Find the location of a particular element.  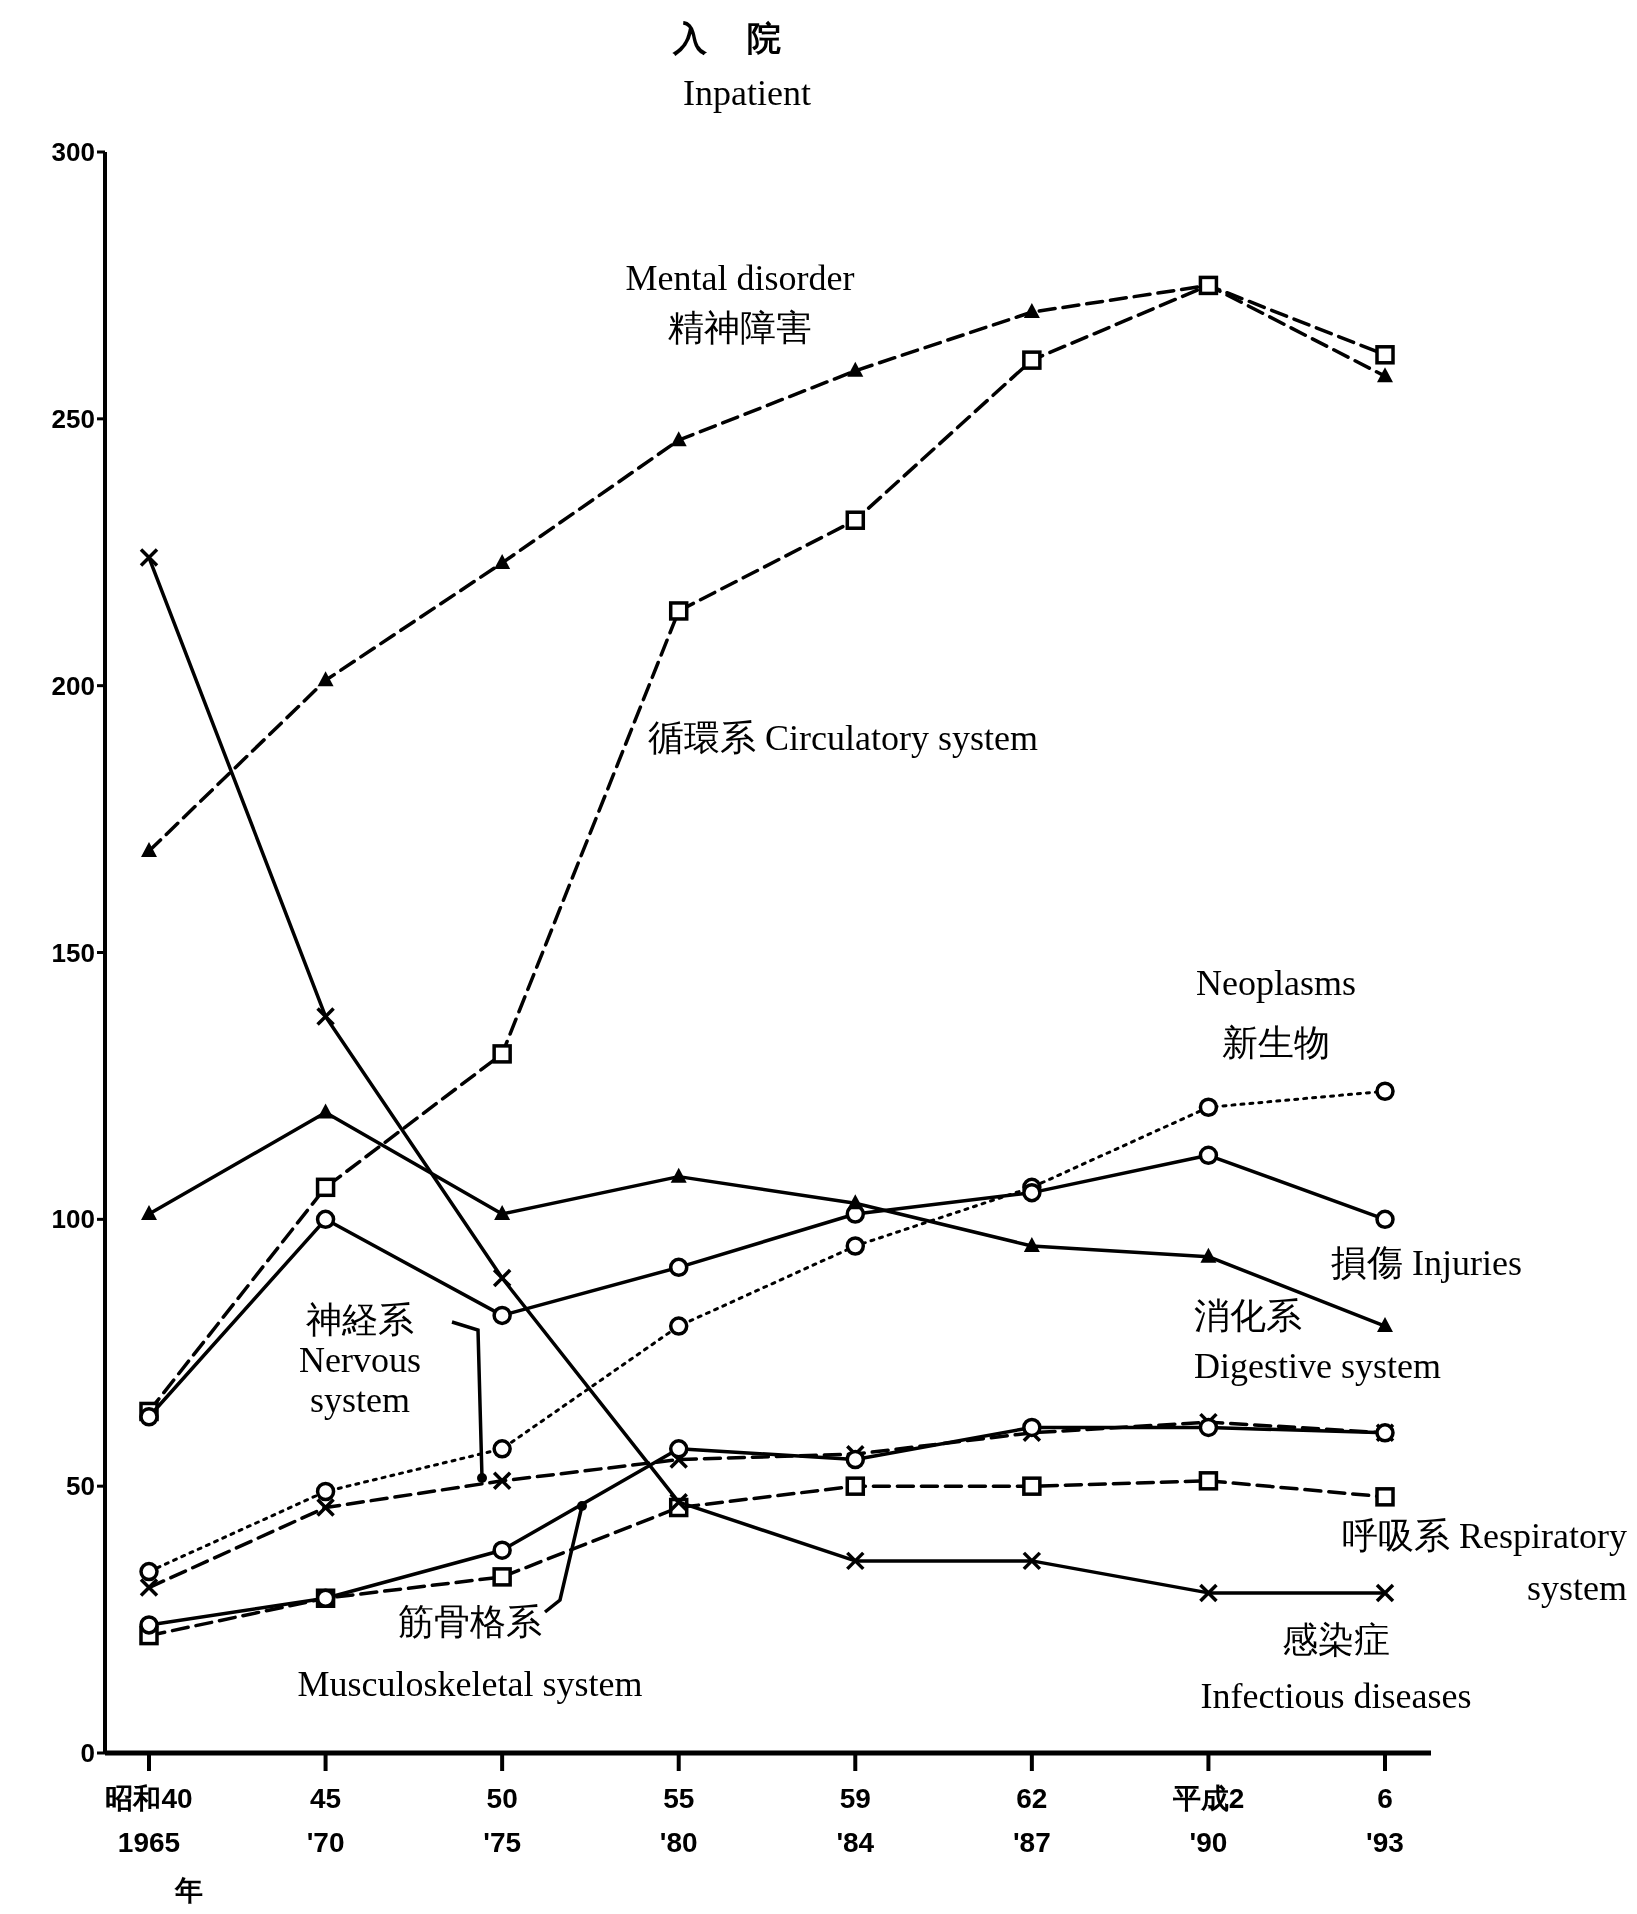

series-label: 消化系 Digestive system is located at coordinates (1317, 1341).